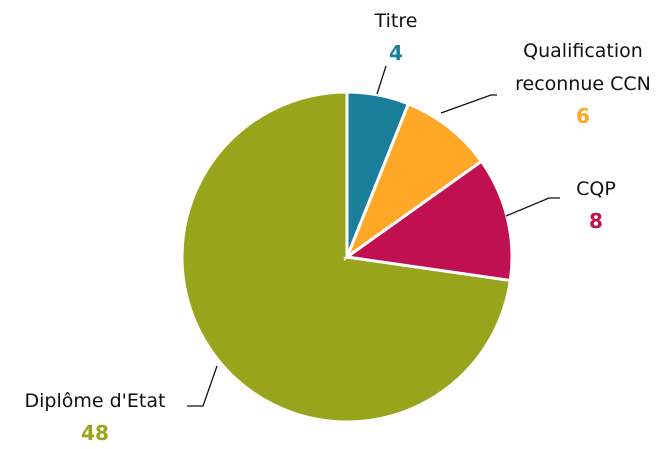  What do you see at coordinates (396, 21) in the screenshot?
I see `category-name: Titre` at bounding box center [396, 21].